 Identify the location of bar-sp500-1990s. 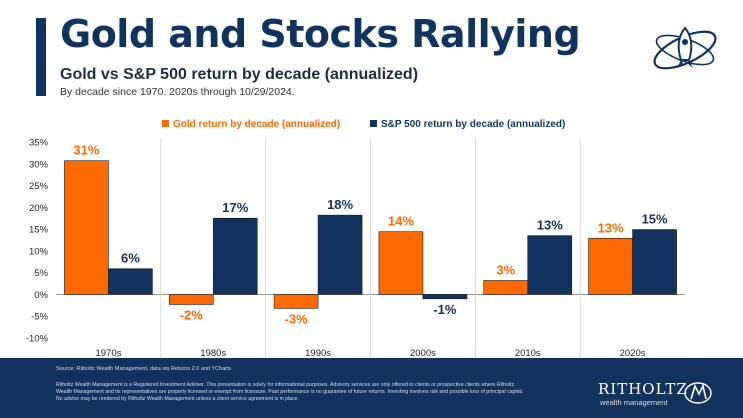
(340, 254).